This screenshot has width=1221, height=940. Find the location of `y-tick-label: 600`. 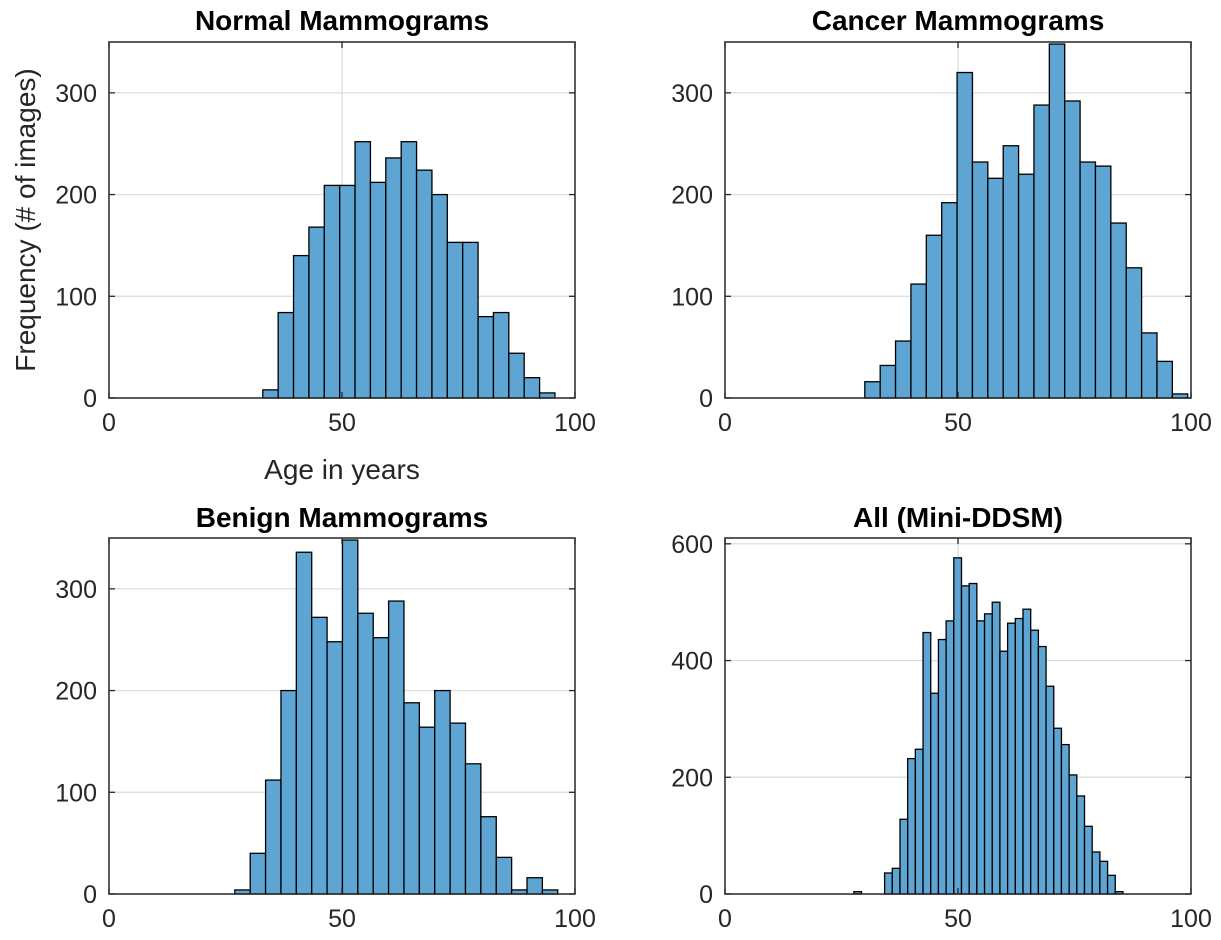

y-tick-label: 600 is located at coordinates (692, 545).